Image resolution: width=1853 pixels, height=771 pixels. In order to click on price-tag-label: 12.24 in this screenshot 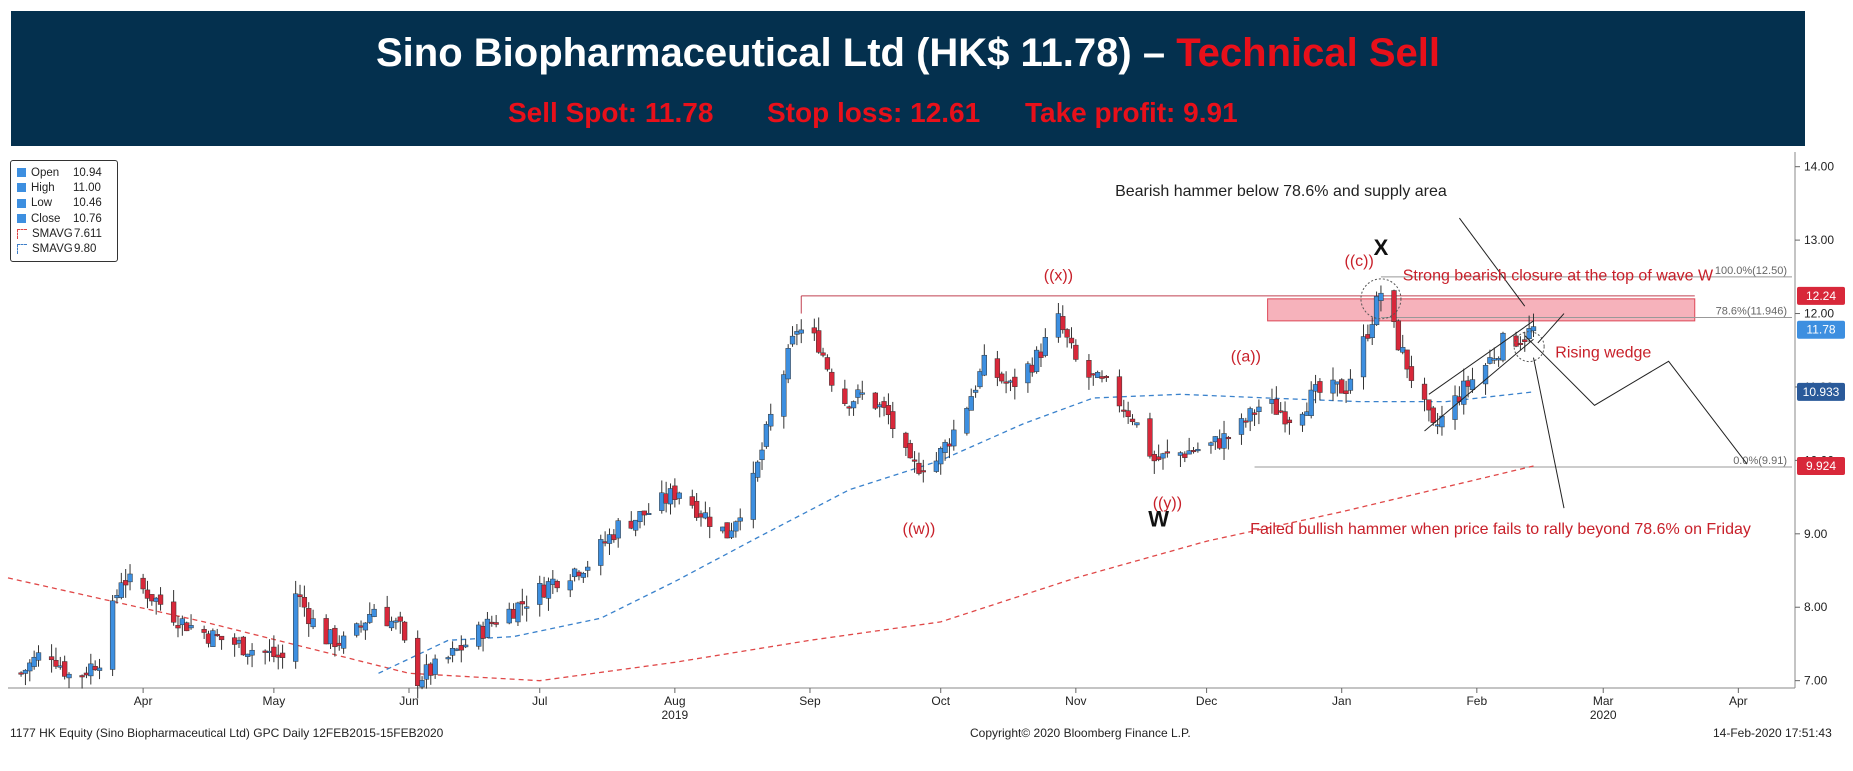, I will do `click(1821, 296)`.